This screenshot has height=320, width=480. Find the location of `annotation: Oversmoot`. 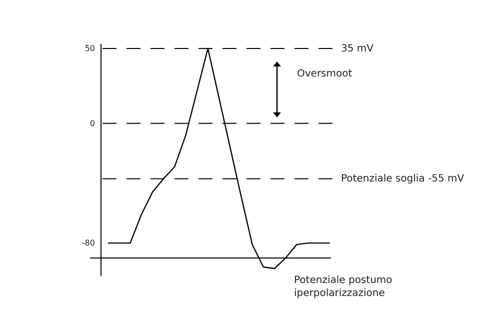

annotation: Oversmoot is located at coordinates (324, 74).